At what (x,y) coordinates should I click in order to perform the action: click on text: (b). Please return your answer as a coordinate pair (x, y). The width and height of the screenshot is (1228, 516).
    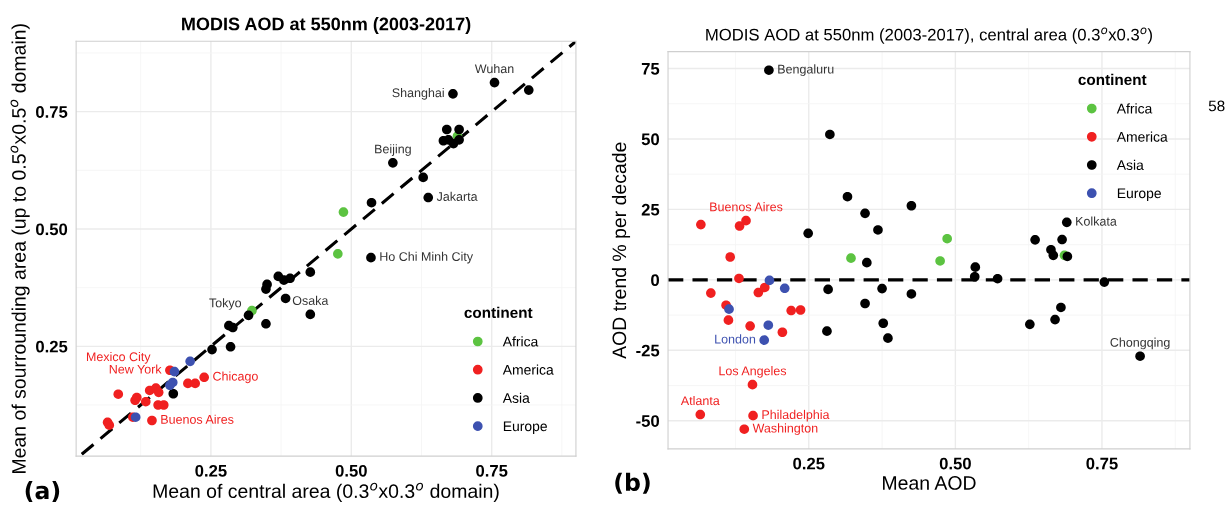
    Looking at the image, I should click on (632, 483).